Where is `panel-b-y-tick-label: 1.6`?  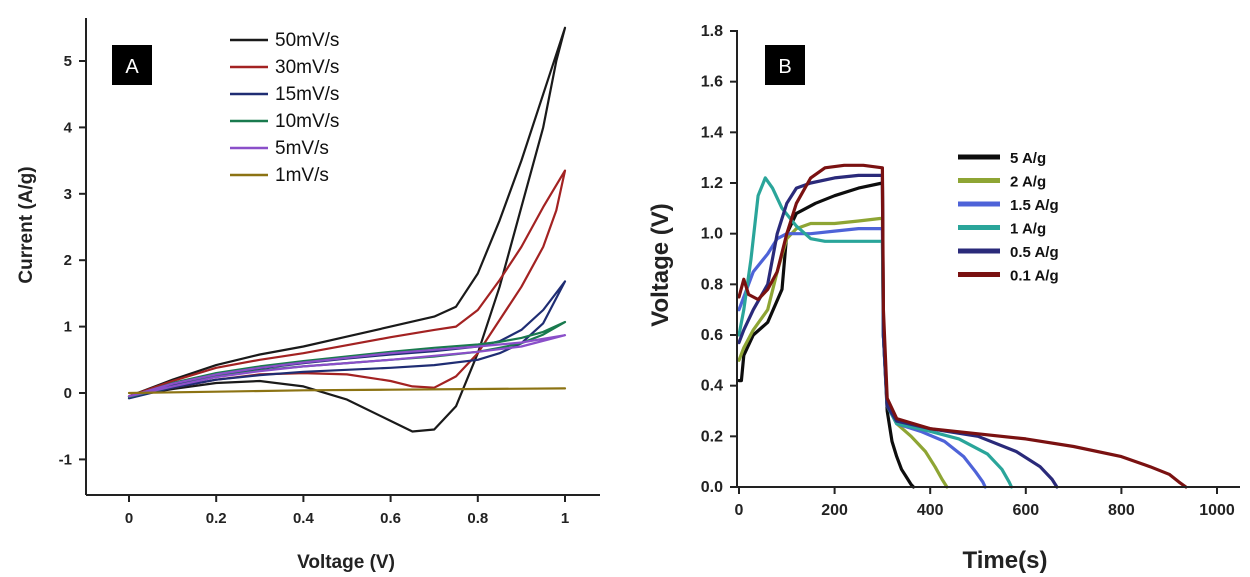
panel-b-y-tick-label: 1.6 is located at coordinates (712, 82).